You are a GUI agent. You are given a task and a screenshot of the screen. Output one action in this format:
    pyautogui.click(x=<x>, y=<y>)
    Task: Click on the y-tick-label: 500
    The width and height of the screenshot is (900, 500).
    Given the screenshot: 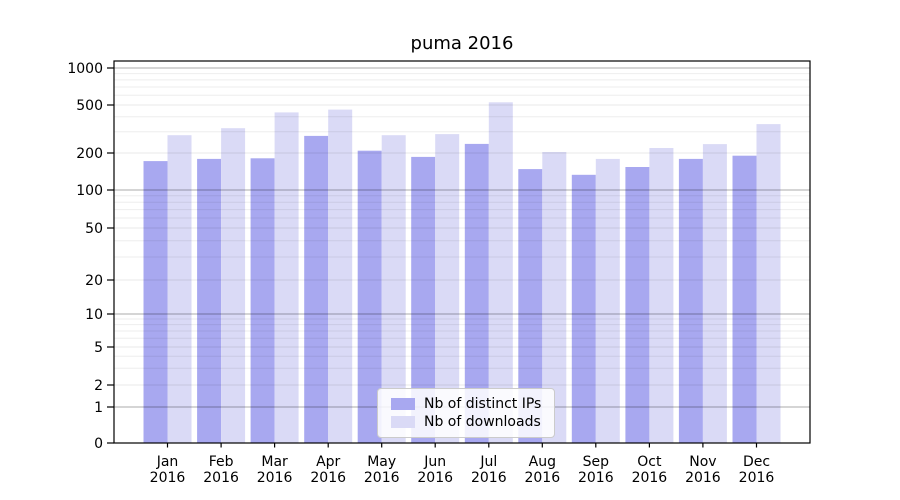 What is the action you would take?
    pyautogui.click(x=89, y=106)
    